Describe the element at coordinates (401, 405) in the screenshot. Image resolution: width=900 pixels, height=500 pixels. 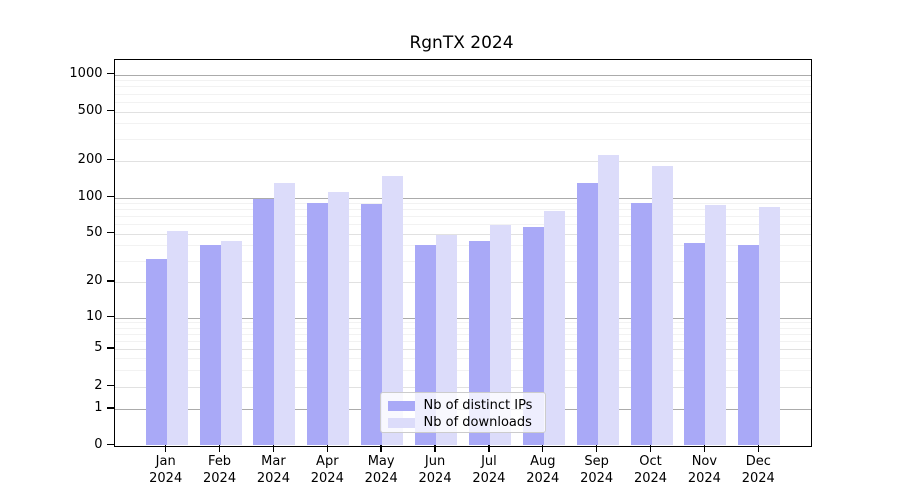
I see `legend-swatch-distinct-ips-icon` at that location.